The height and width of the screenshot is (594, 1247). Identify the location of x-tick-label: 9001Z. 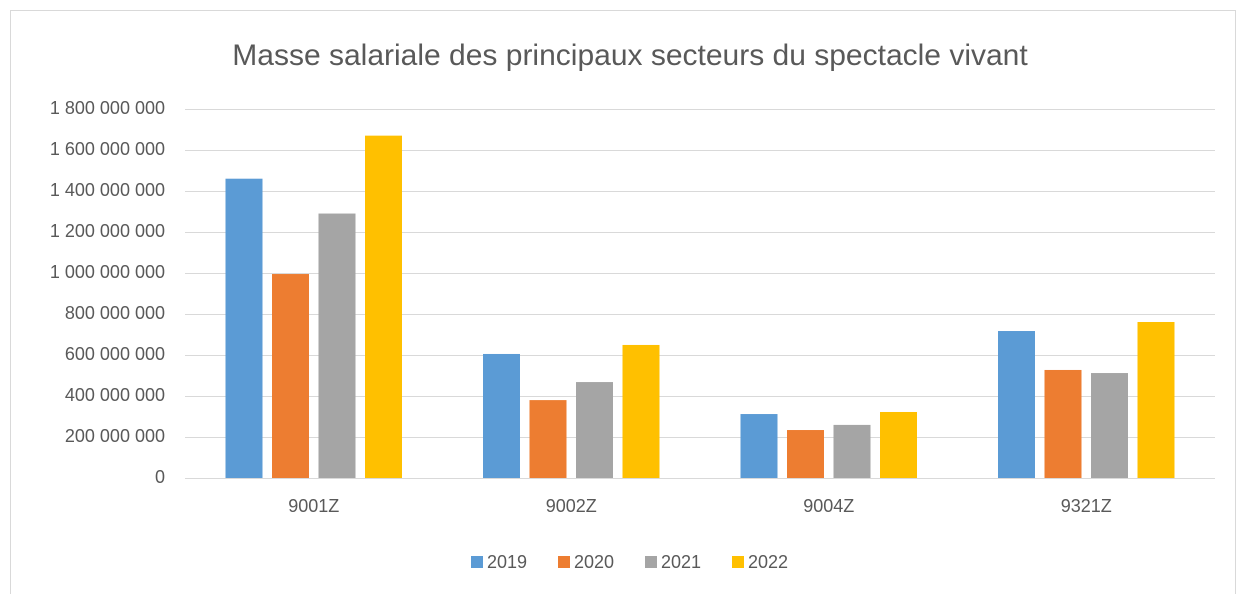
(313, 506).